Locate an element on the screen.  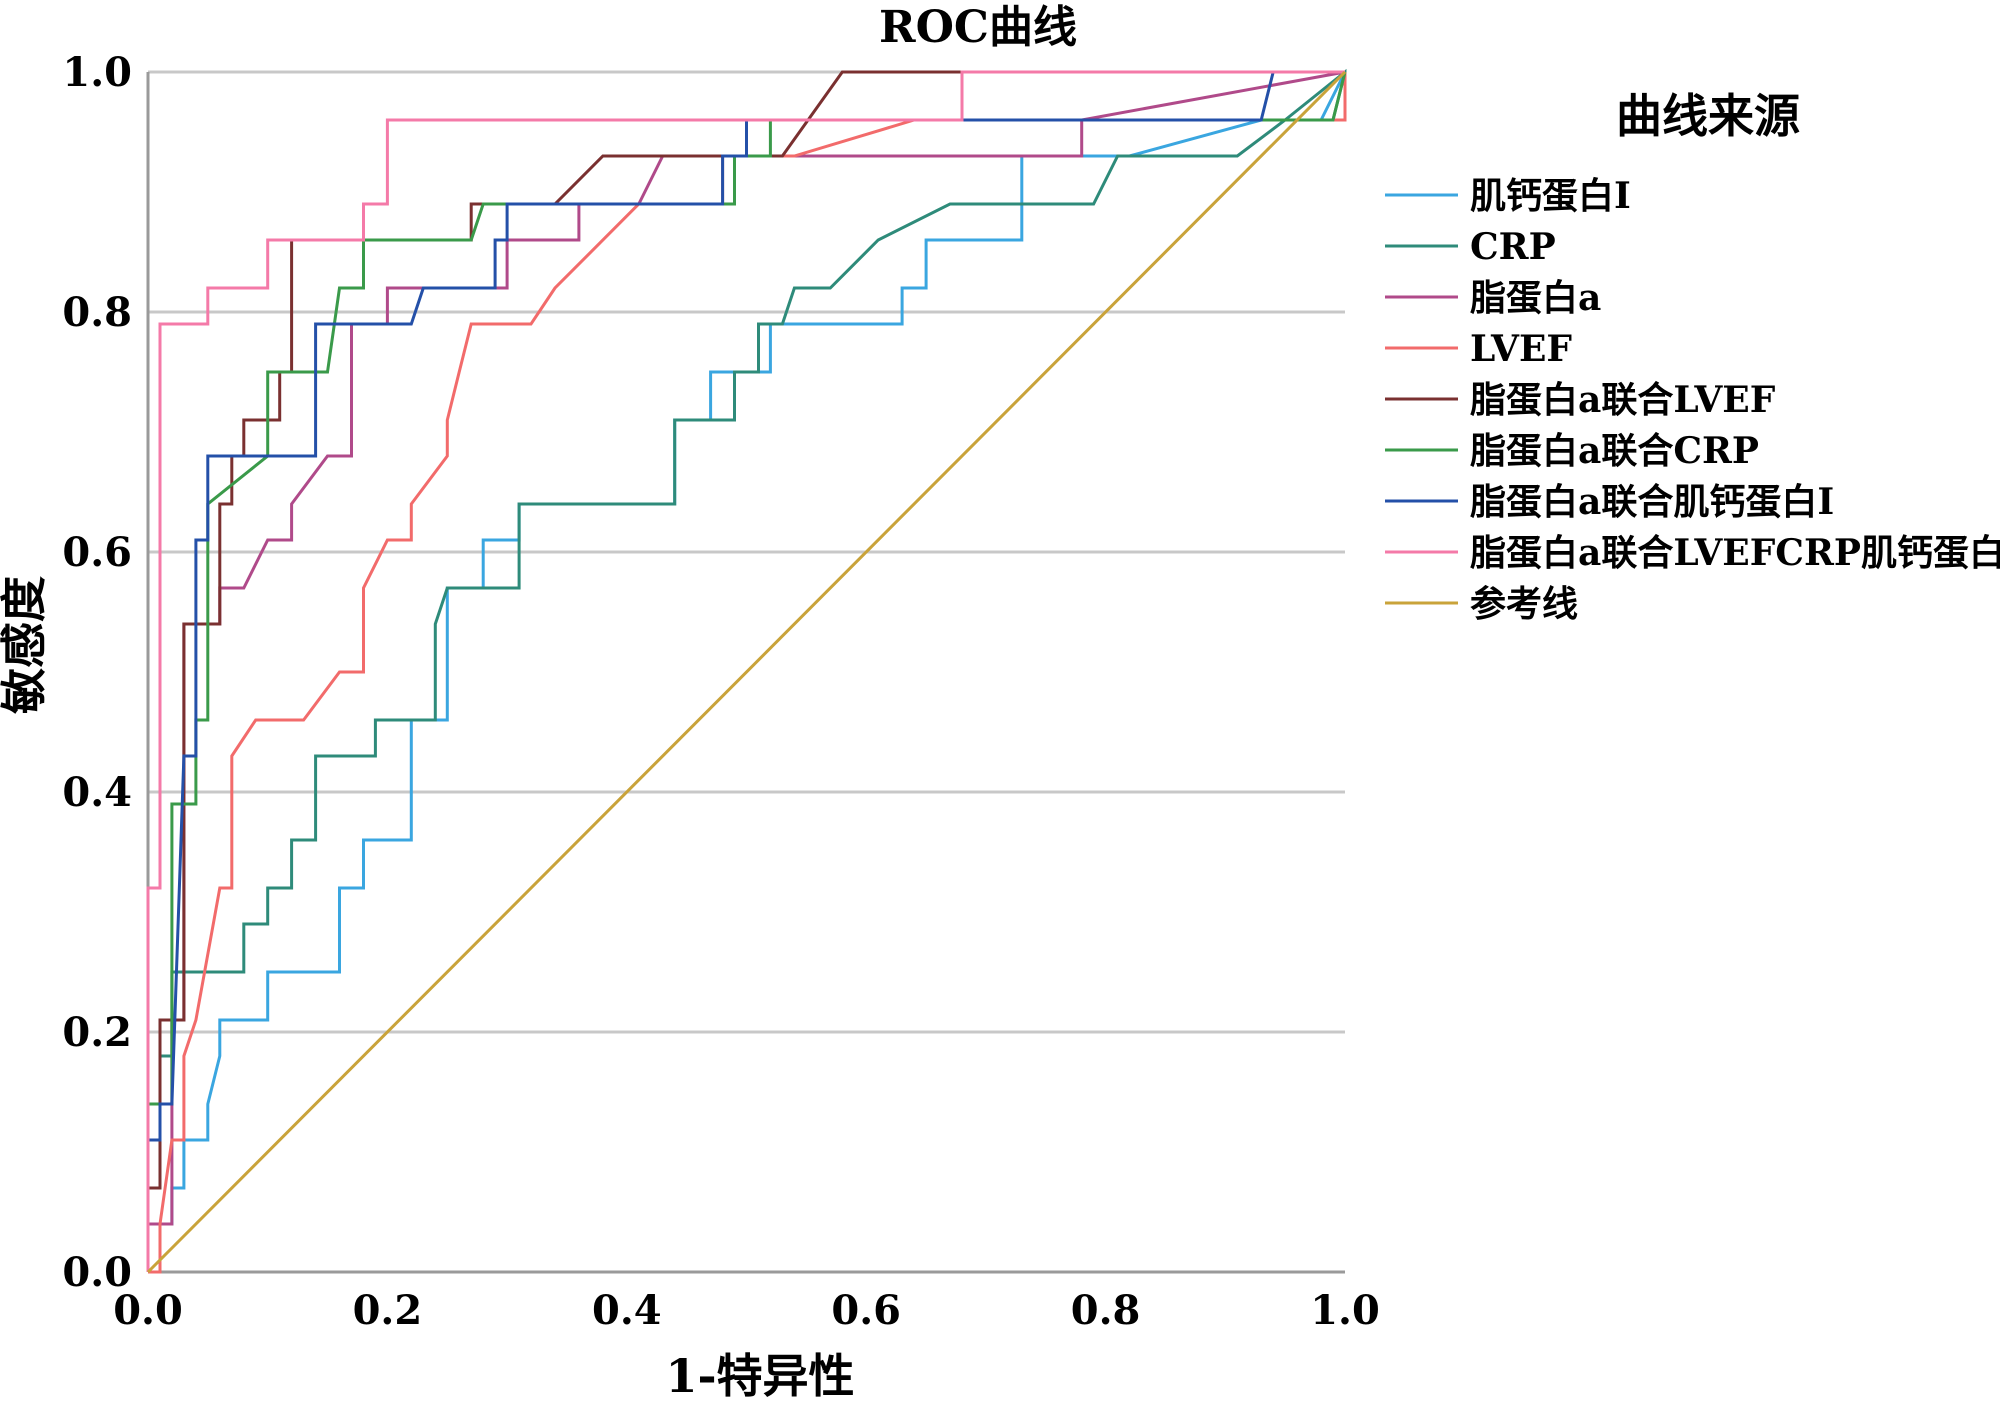
y-tick-label: 0.2 is located at coordinates (97, 1032).